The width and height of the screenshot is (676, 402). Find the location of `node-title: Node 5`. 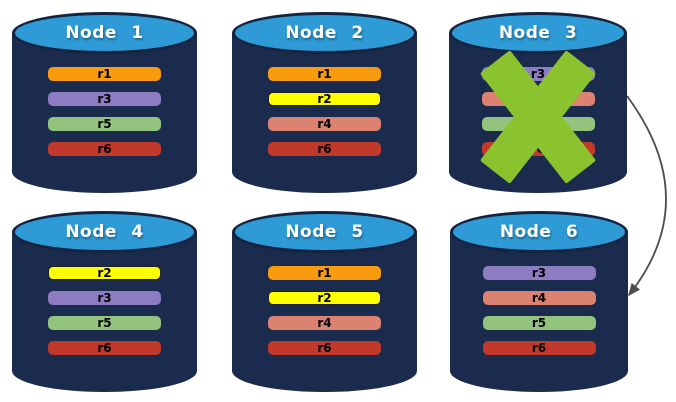

node-title: Node 5 is located at coordinates (324, 232).